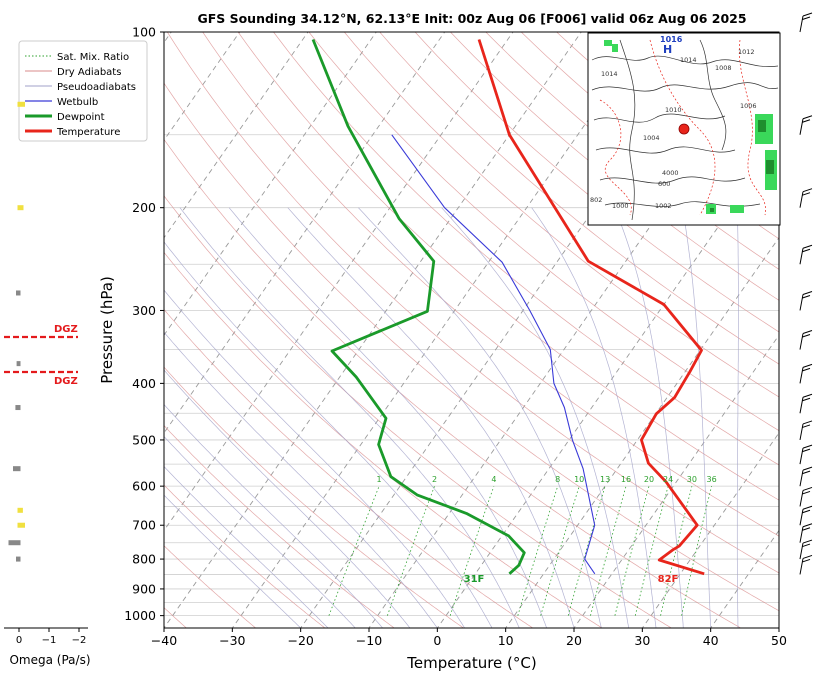  Describe the element at coordinates (626, 479) in the screenshot. I see `mixing-ratio-label: 16` at that location.